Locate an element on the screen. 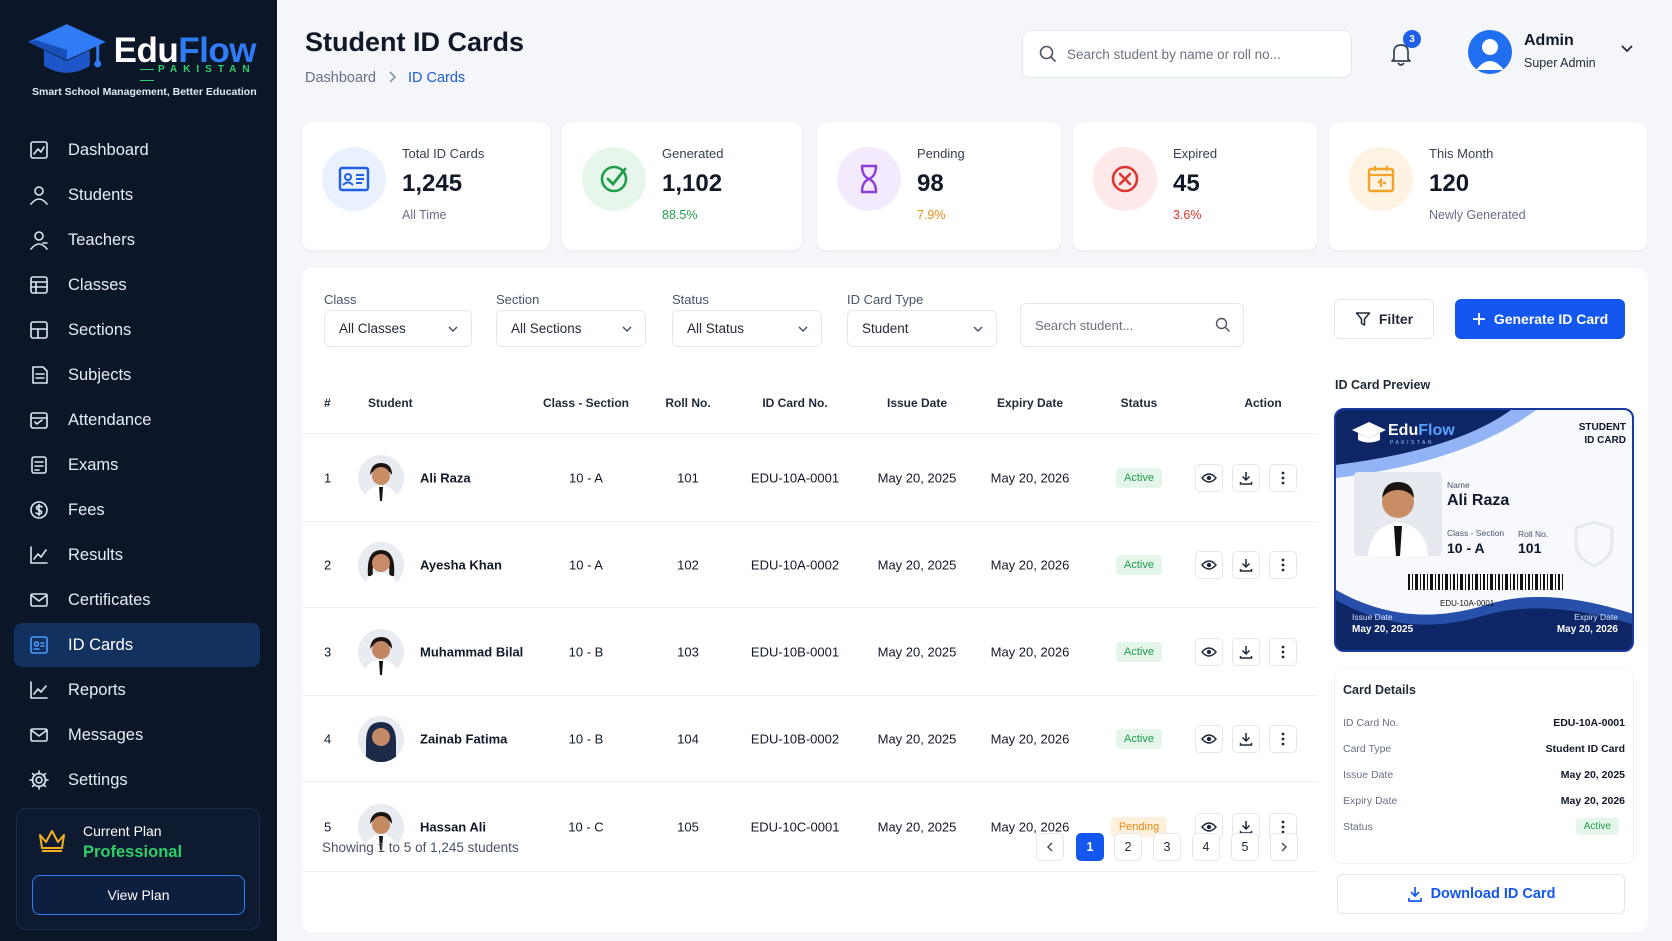  brand-name-part1: Edu is located at coordinates (146, 50).